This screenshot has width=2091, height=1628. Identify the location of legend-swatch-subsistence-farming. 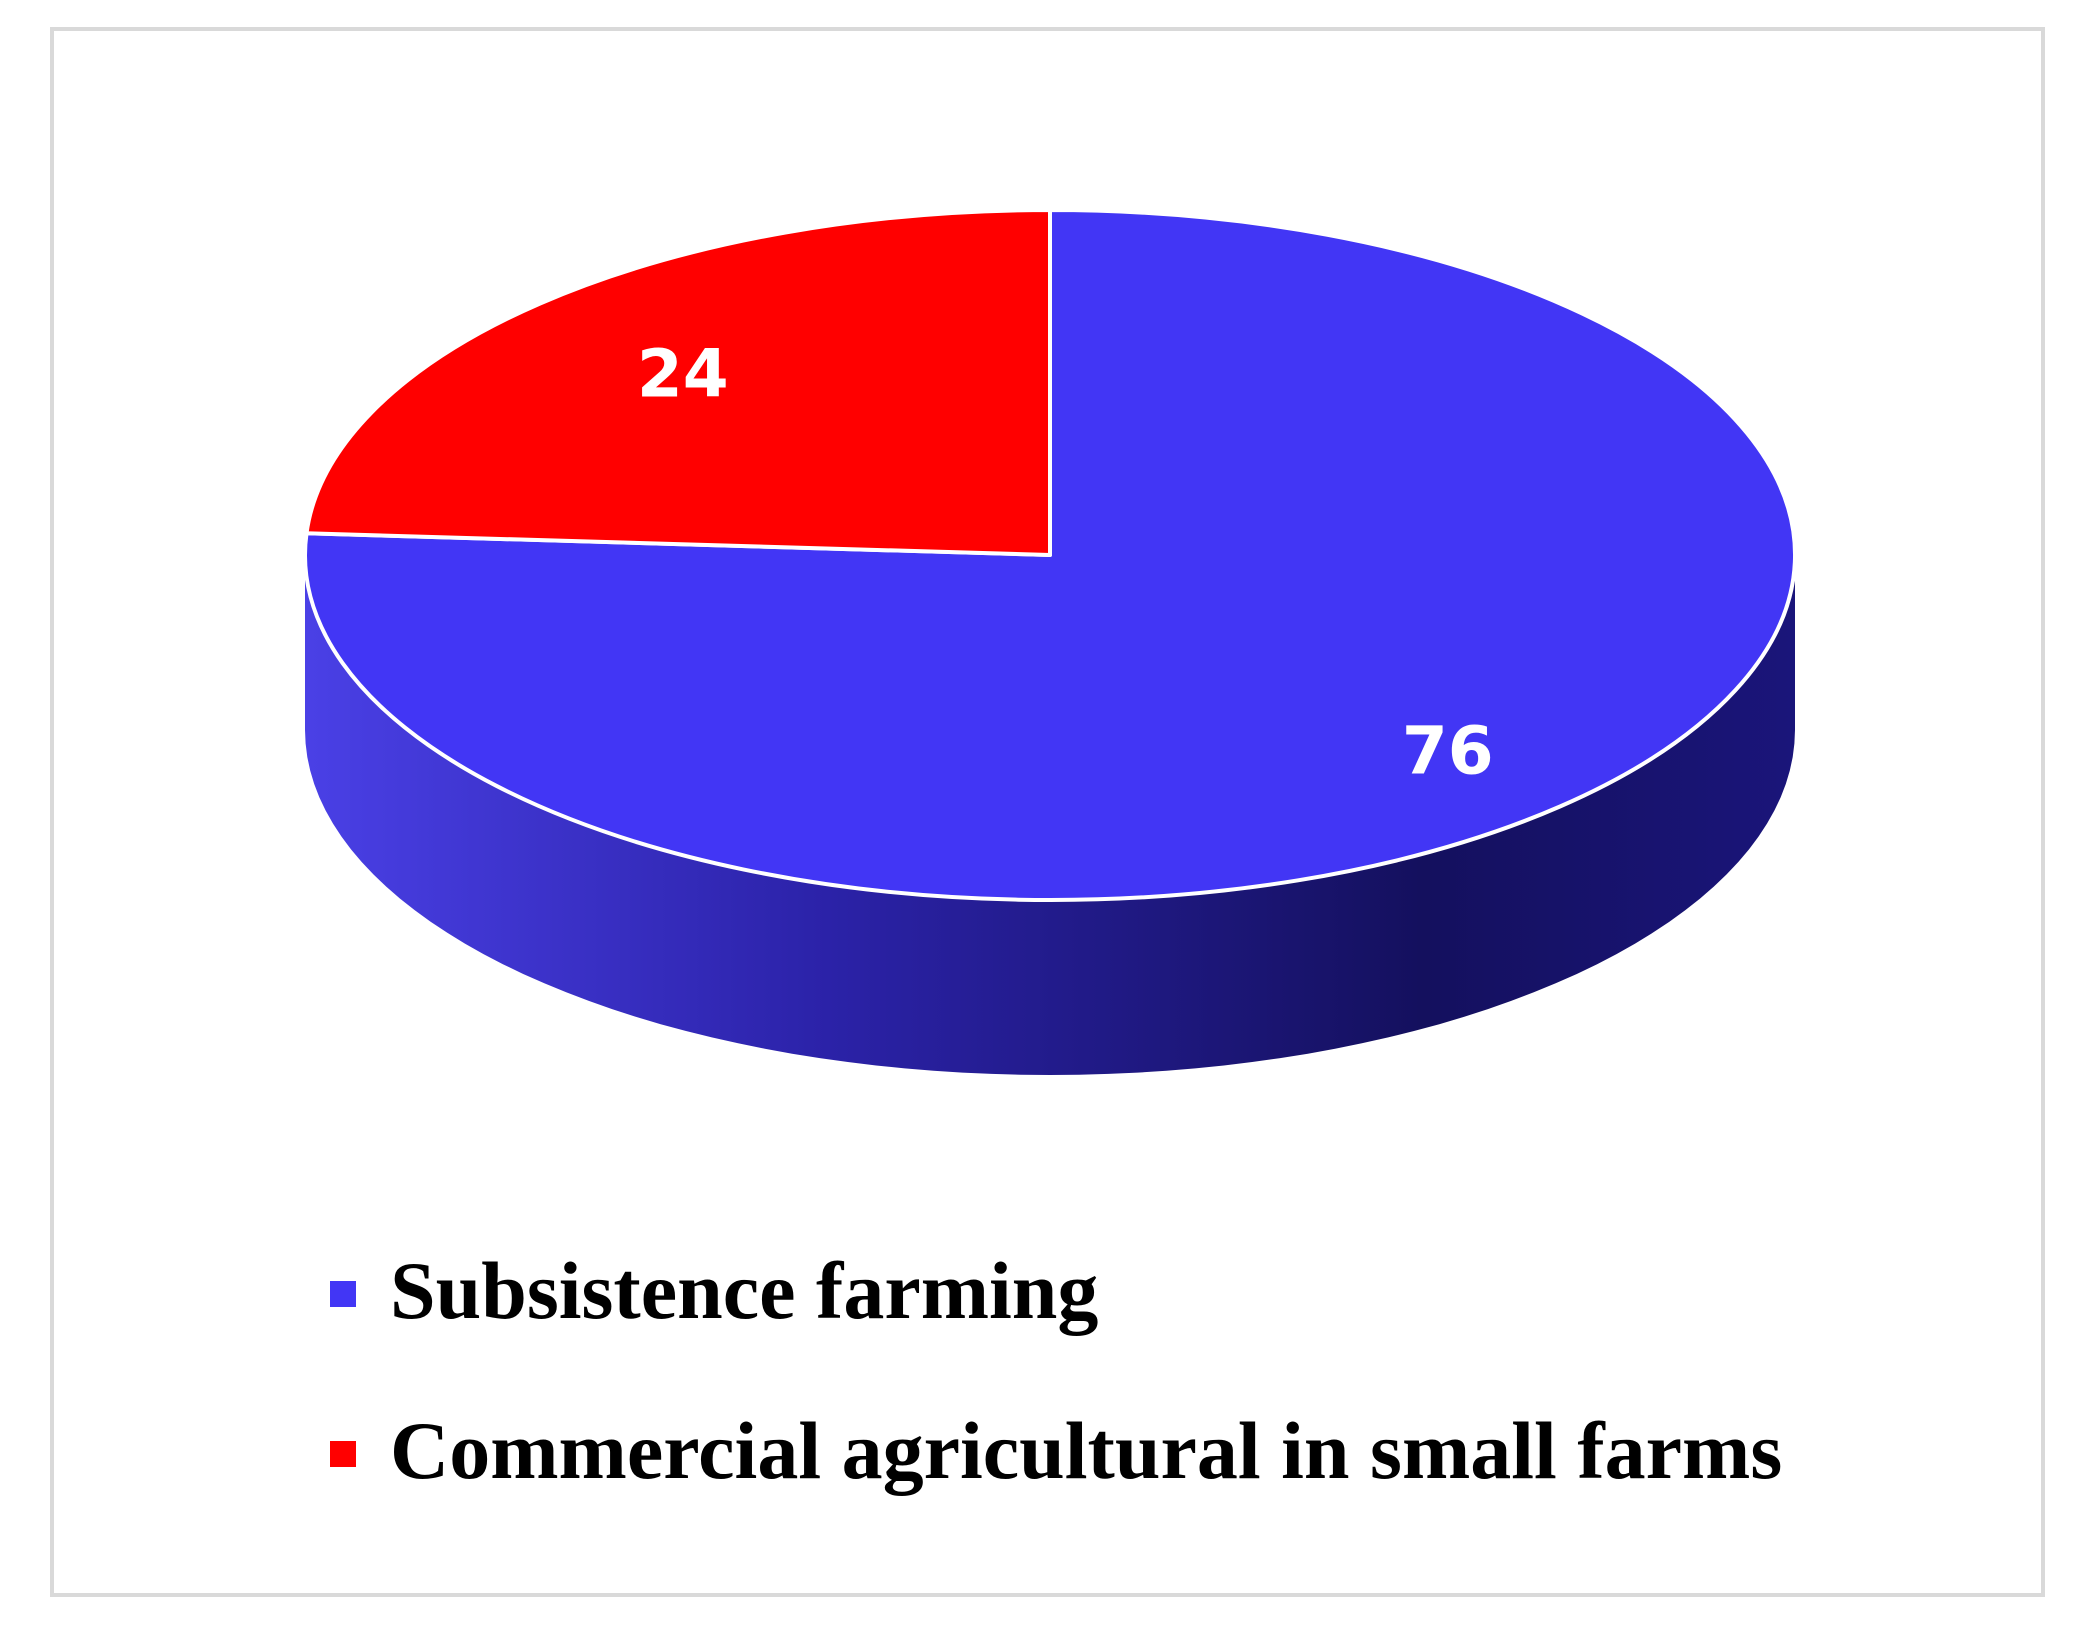
(343, 1294).